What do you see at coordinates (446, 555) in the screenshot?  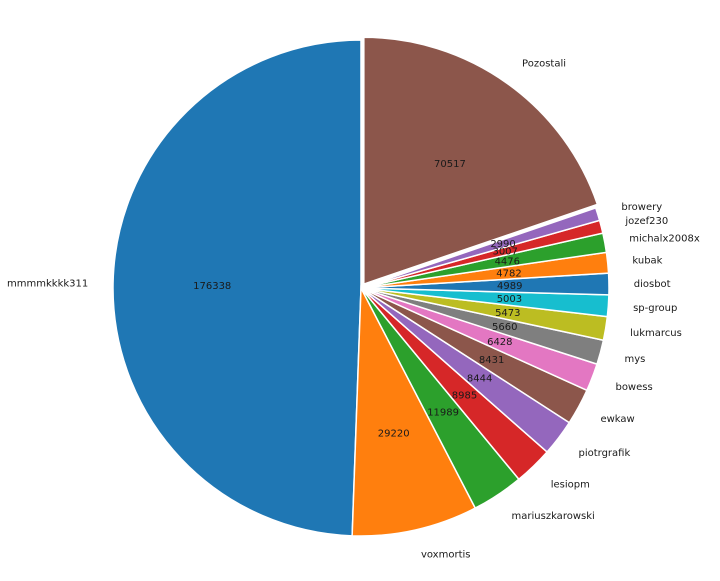 I see `category-label-voxmortis: voxmortis` at bounding box center [446, 555].